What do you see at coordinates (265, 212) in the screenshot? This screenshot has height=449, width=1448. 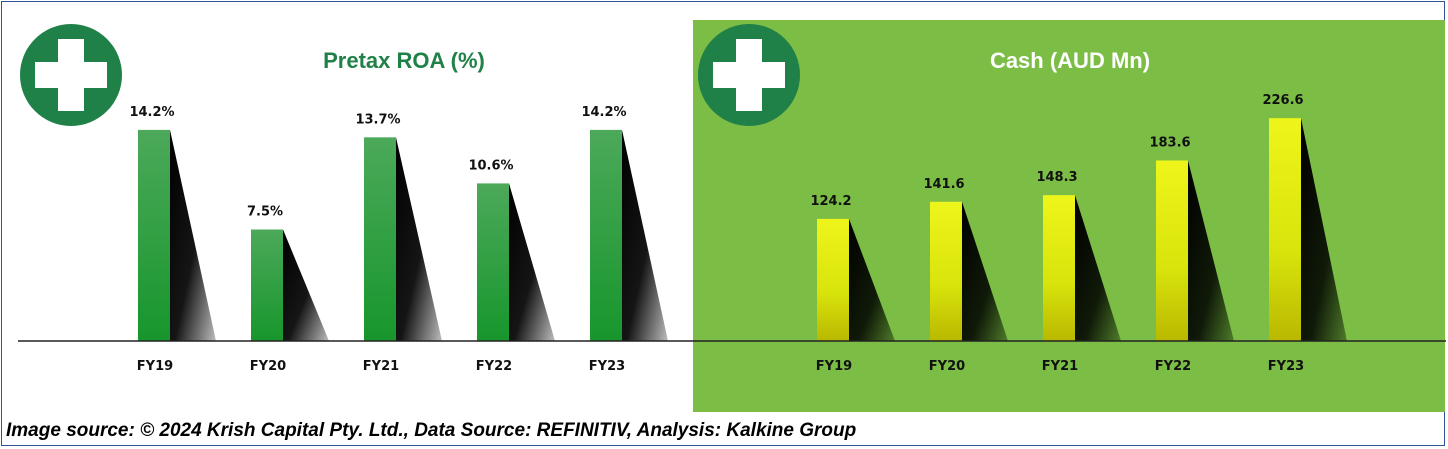 I see `data-label: 7.5%` at bounding box center [265, 212].